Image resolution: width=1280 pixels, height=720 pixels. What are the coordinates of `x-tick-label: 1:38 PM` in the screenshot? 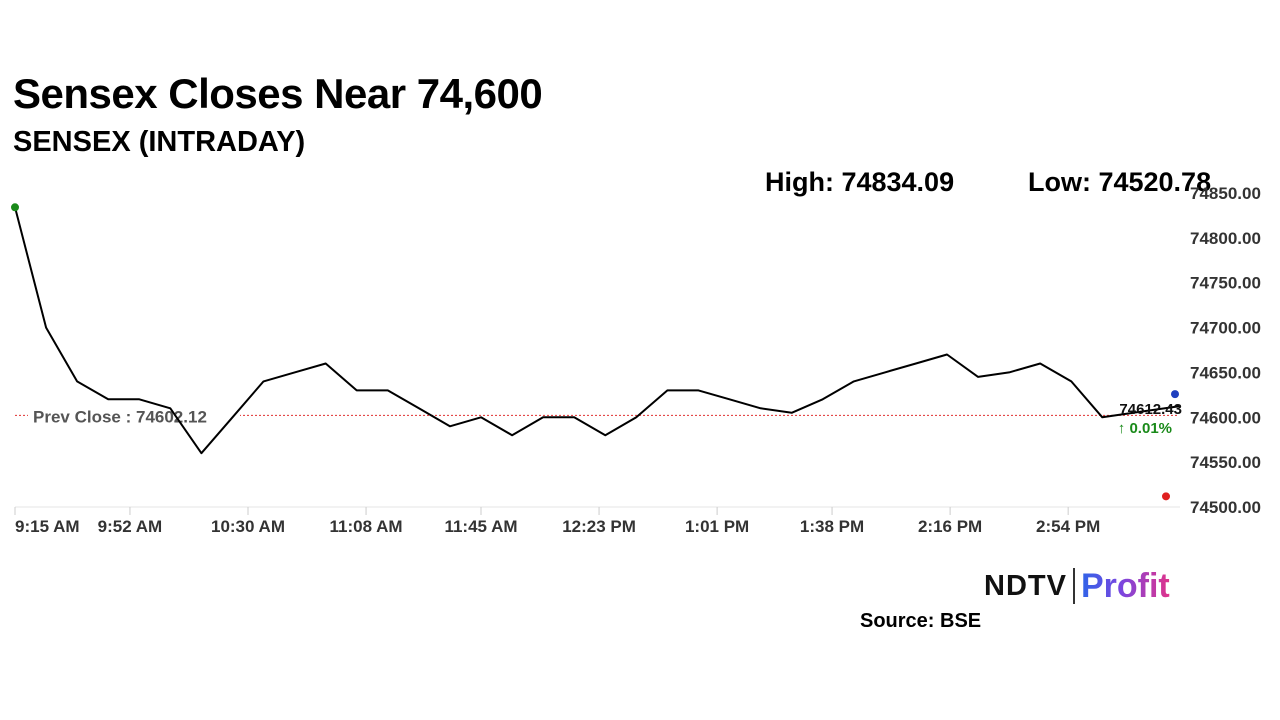 It's located at (832, 526).